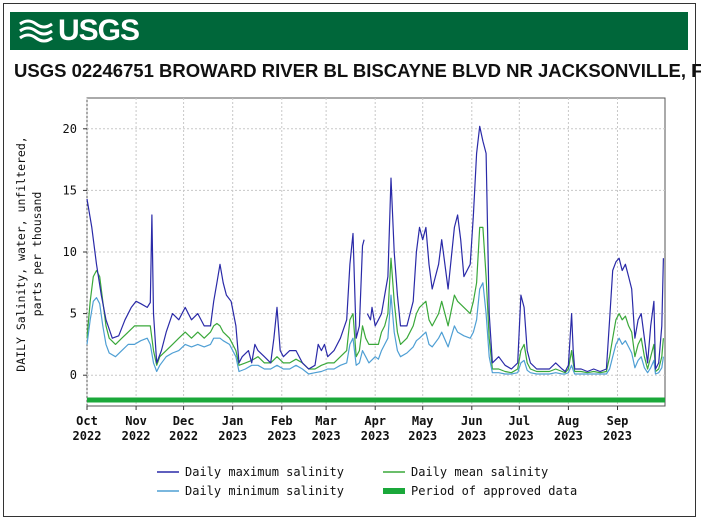  Describe the element at coordinates (87, 436) in the screenshot. I see `x-tick-year-0: 2022` at that location.